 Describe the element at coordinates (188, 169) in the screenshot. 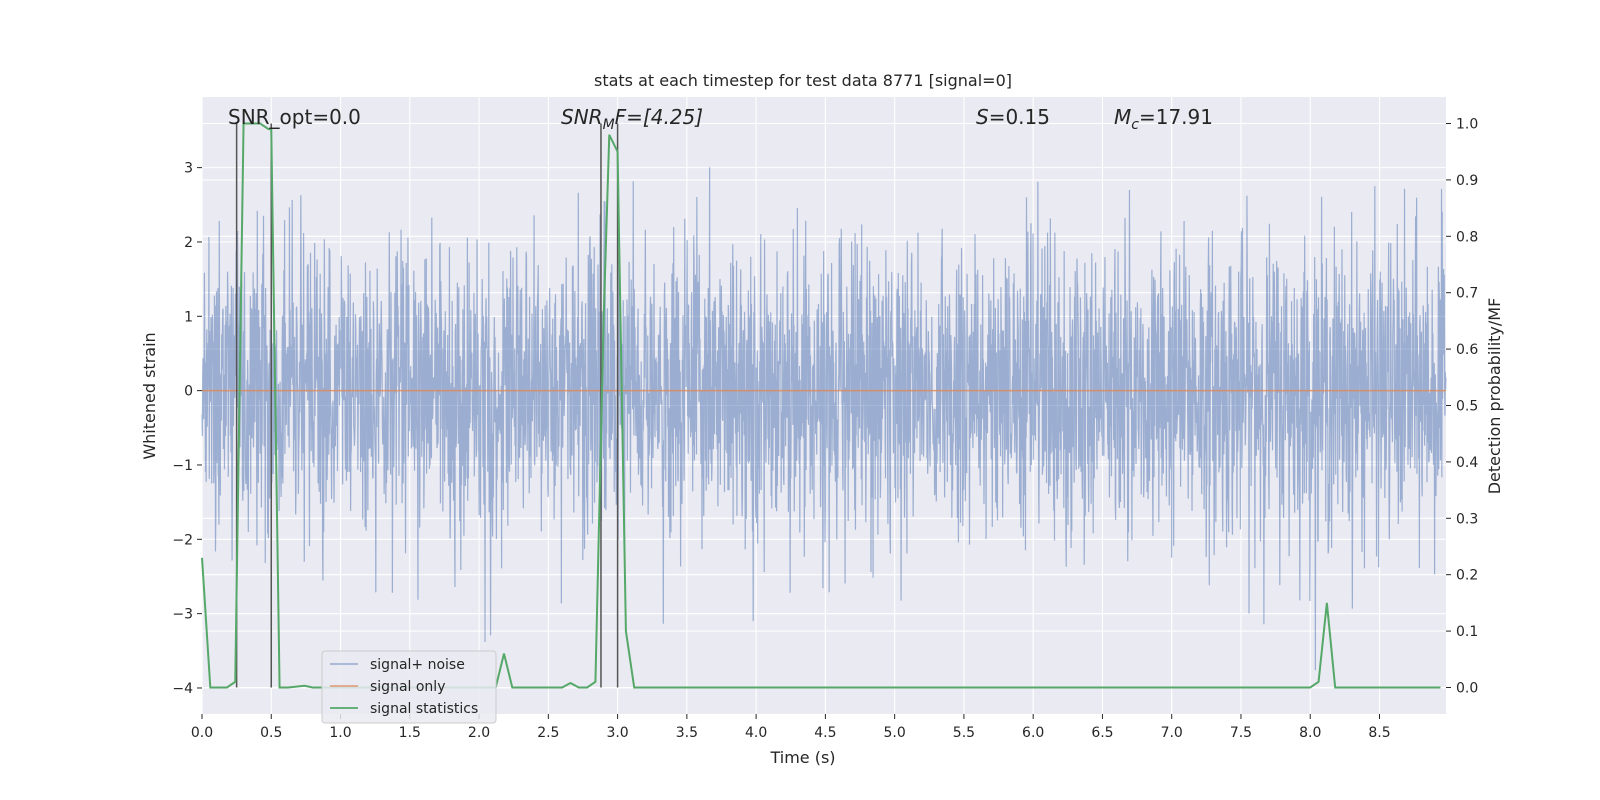

I see `y-tick-label-left: 3` at that location.